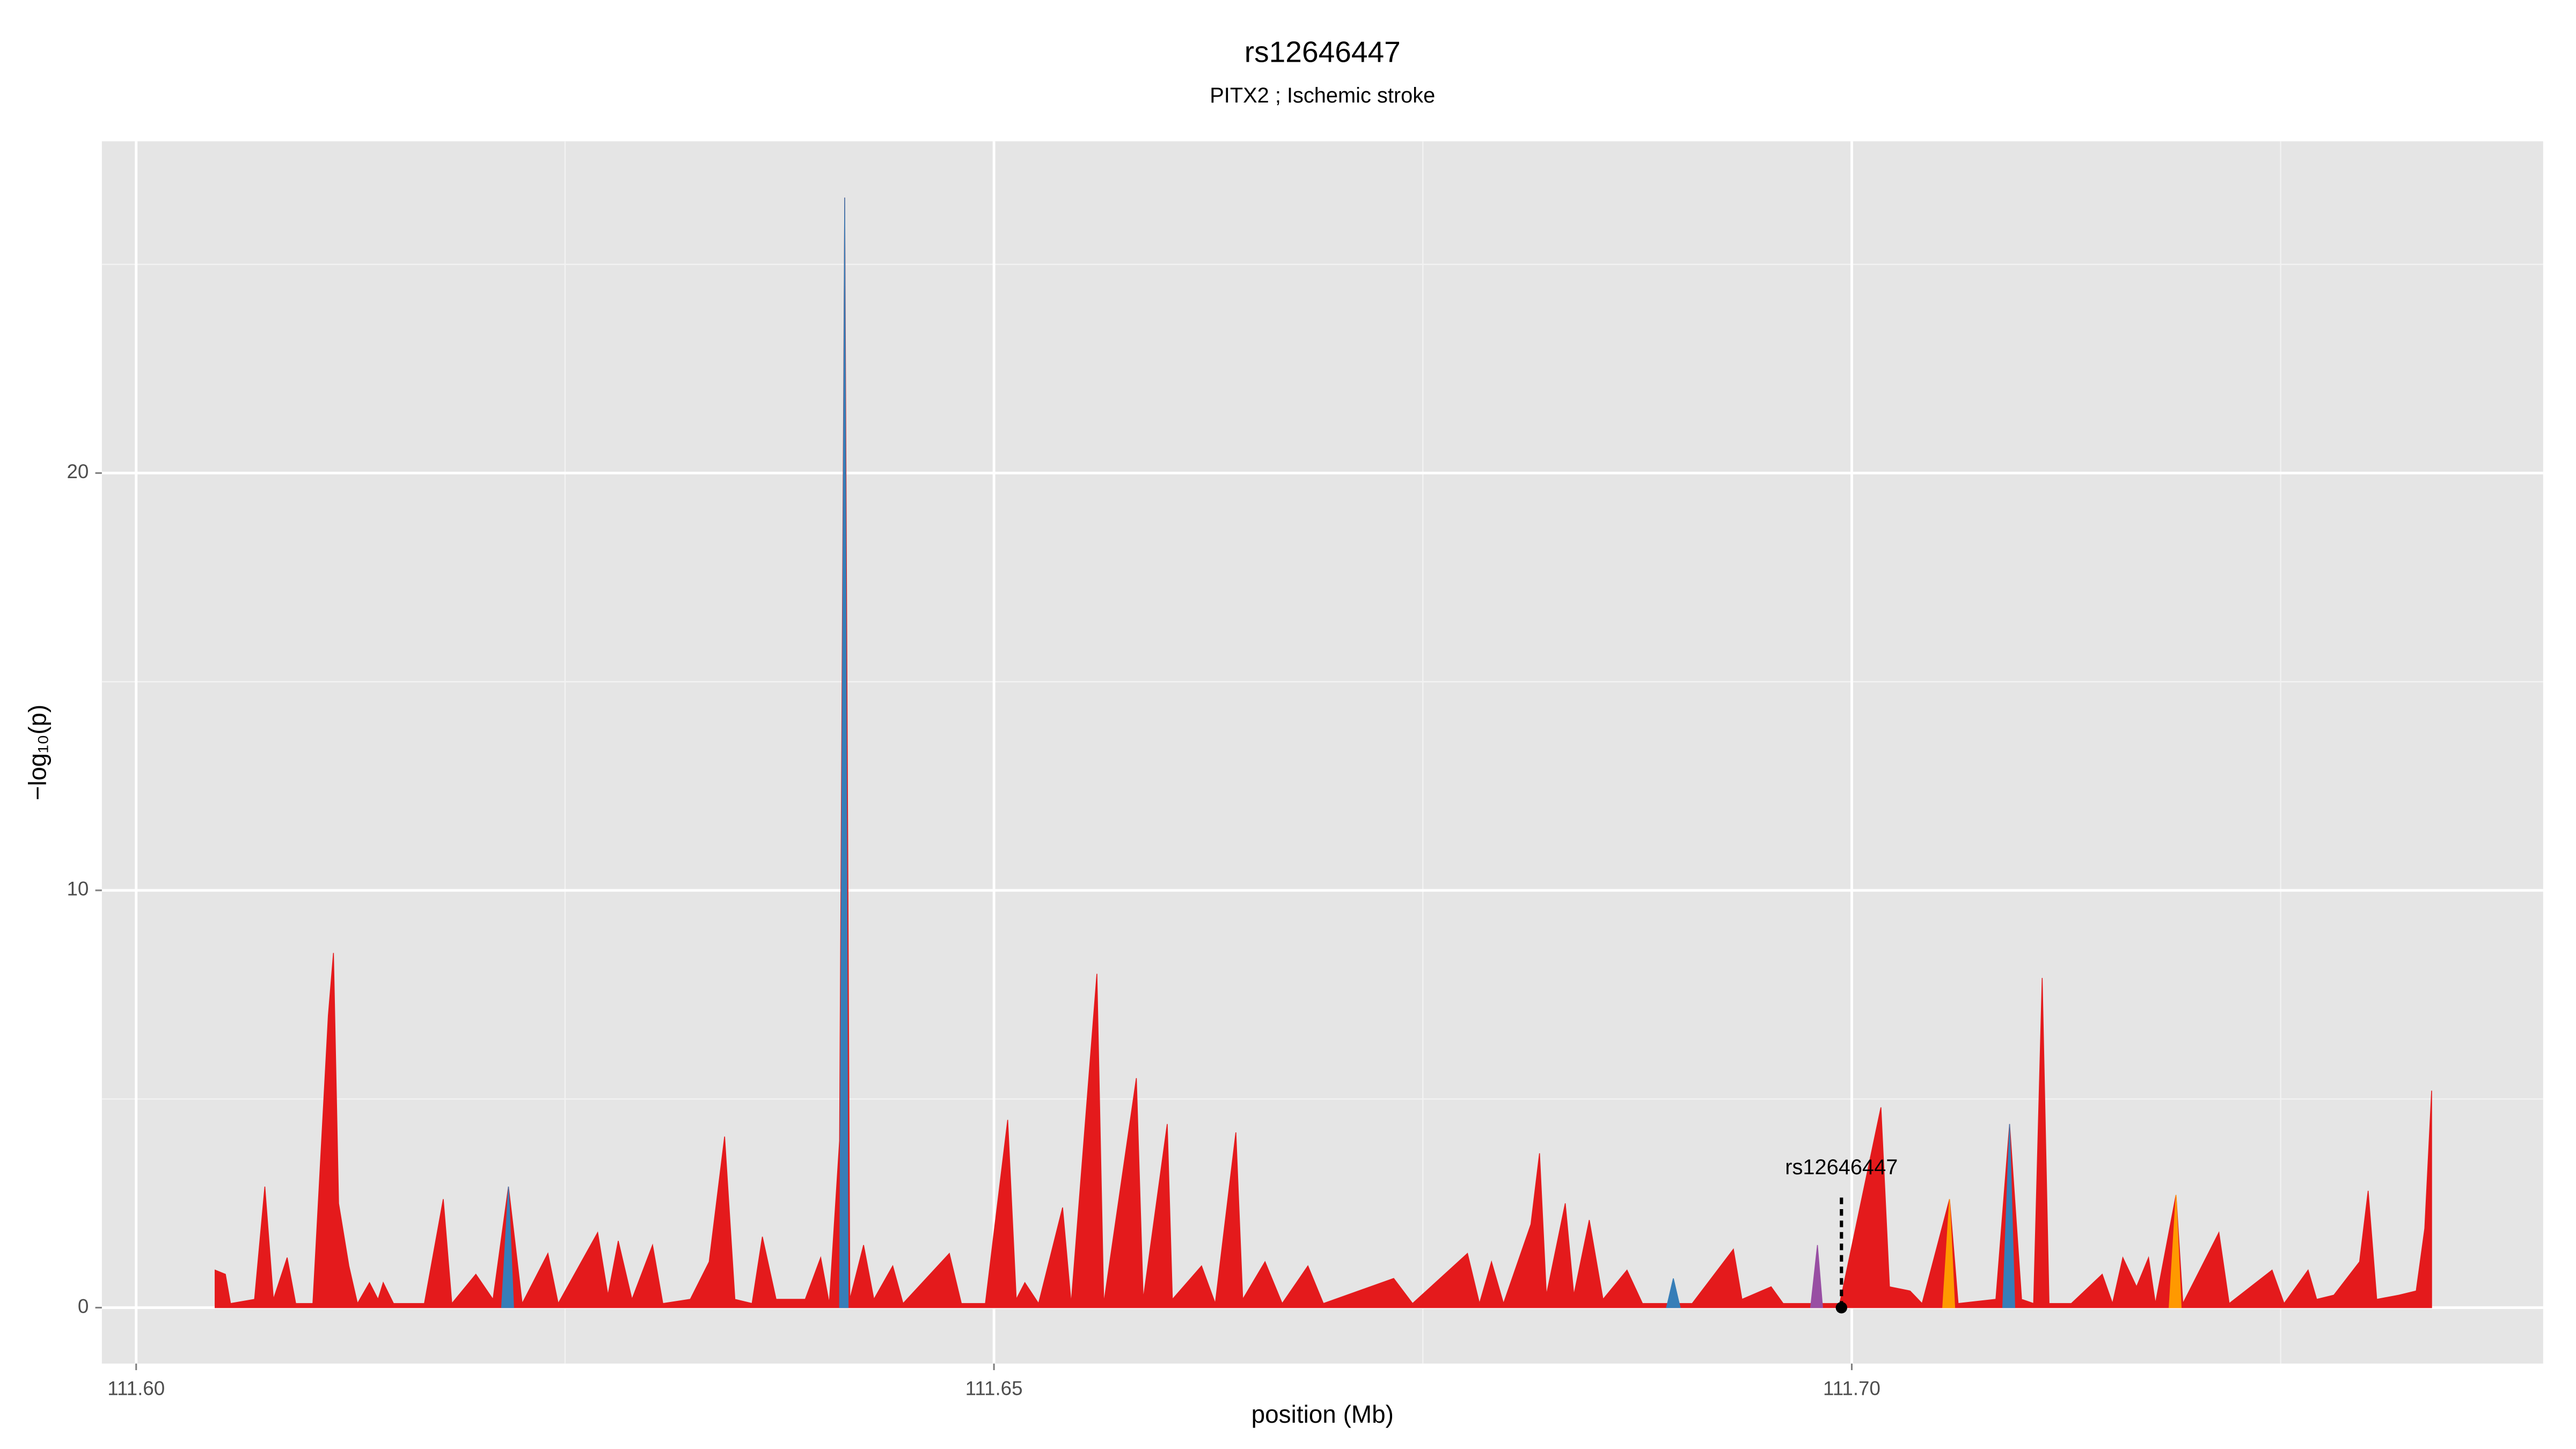 Image resolution: width=2576 pixels, height=1449 pixels. I want to click on annotation-label: rs12646447, so click(1841, 1167).